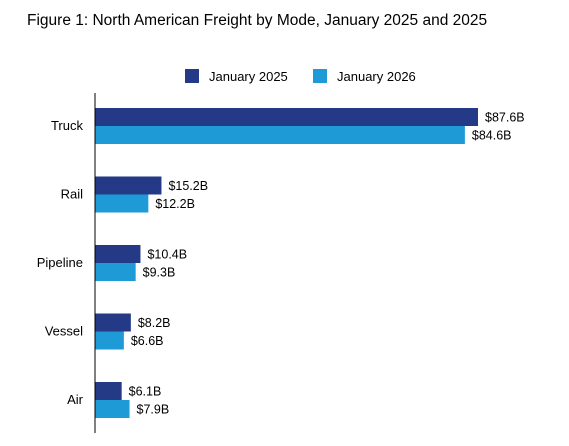 The width and height of the screenshot is (569, 446). What do you see at coordinates (109, 340) in the screenshot?
I see `bar-vessel-2026` at bounding box center [109, 340].